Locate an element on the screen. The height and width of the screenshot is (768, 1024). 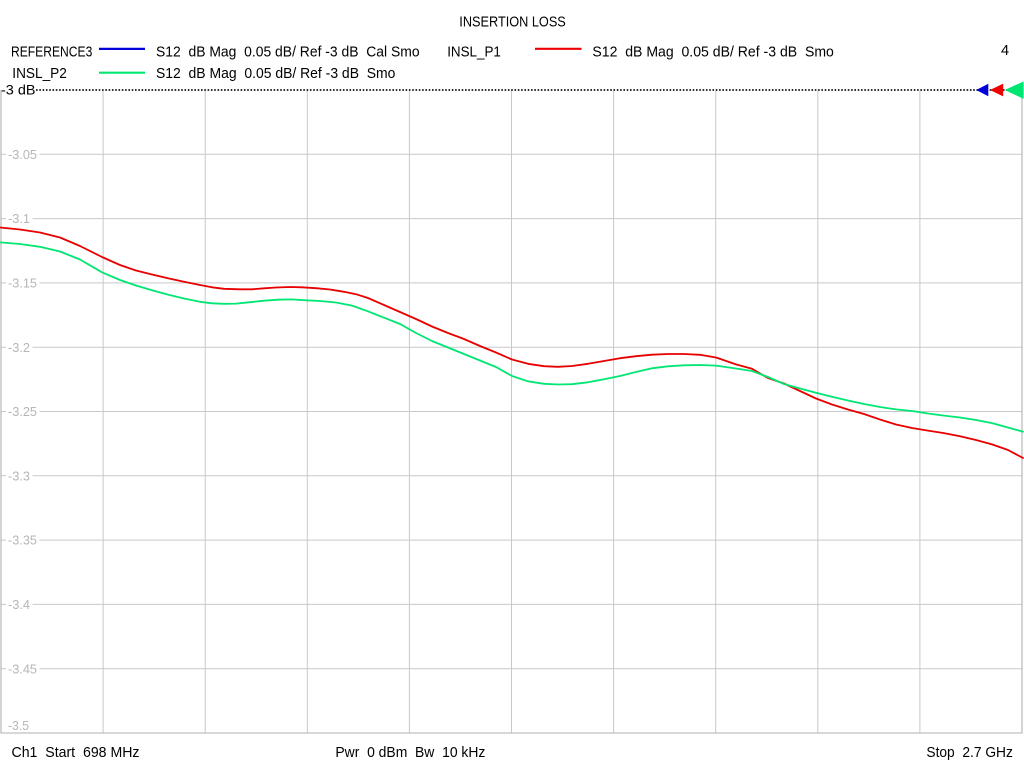
svg-text: -3.45 is located at coordinates (22, 668).